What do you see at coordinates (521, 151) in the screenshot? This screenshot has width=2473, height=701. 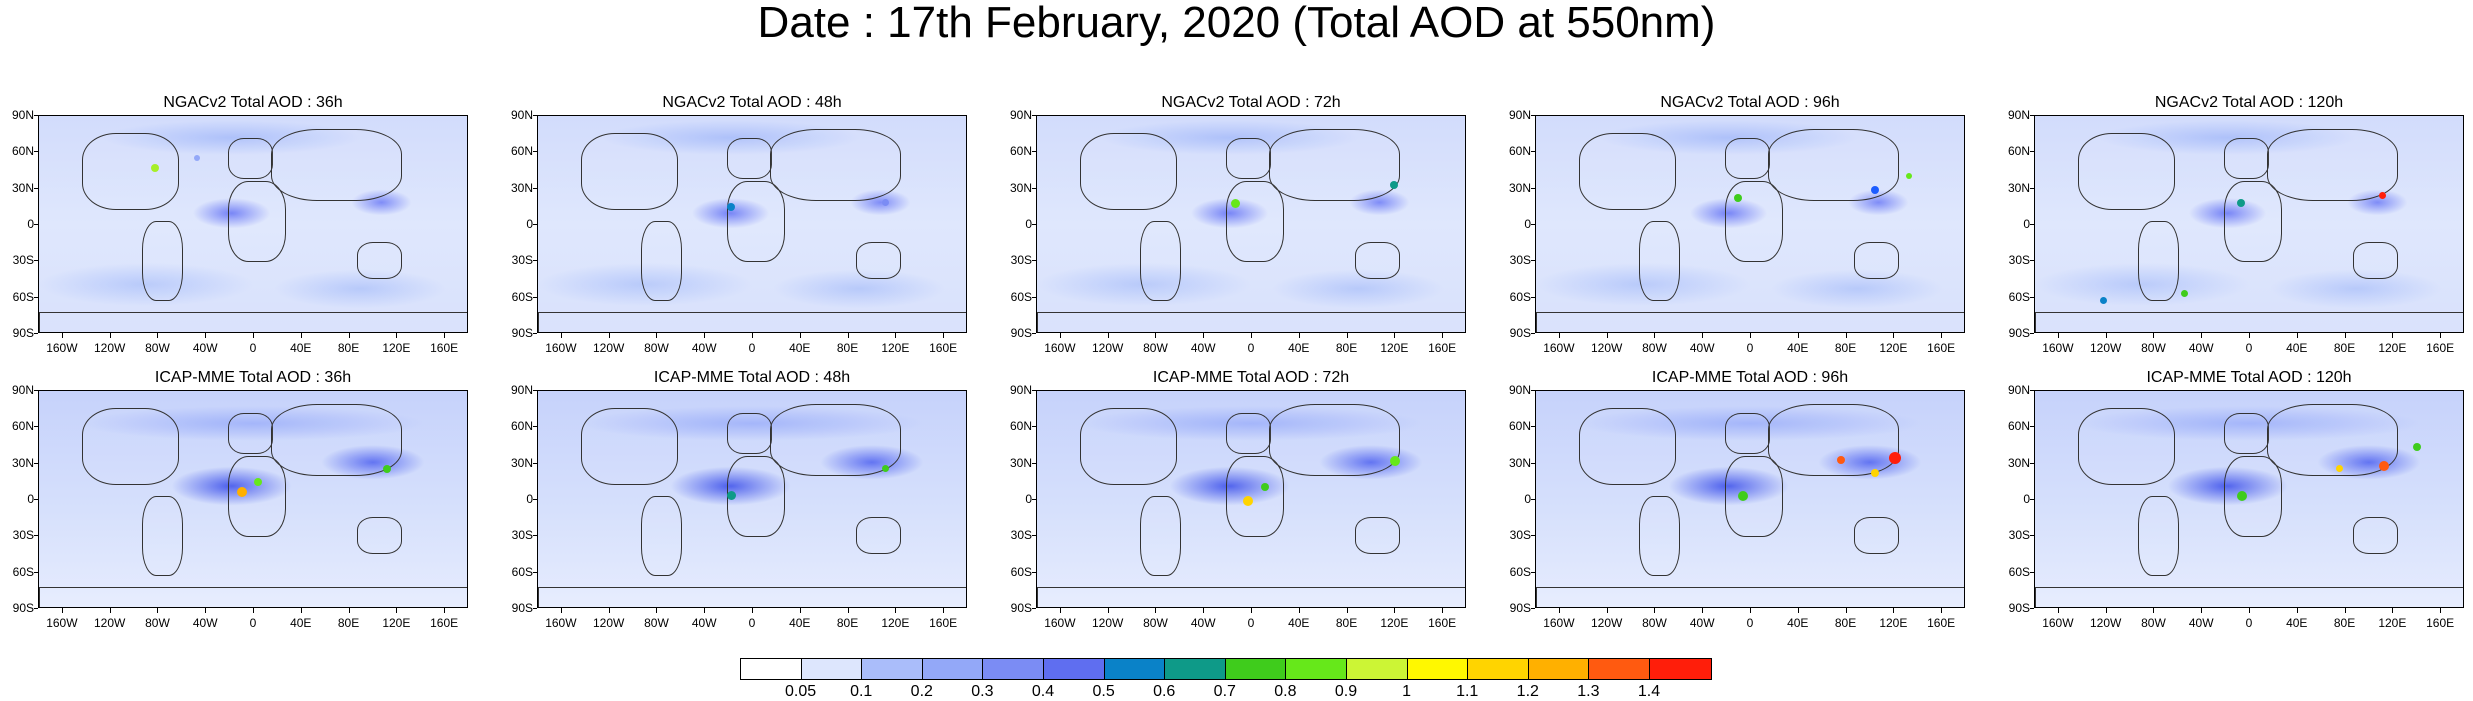 I see `latitude-tick-label: 60N` at bounding box center [521, 151].